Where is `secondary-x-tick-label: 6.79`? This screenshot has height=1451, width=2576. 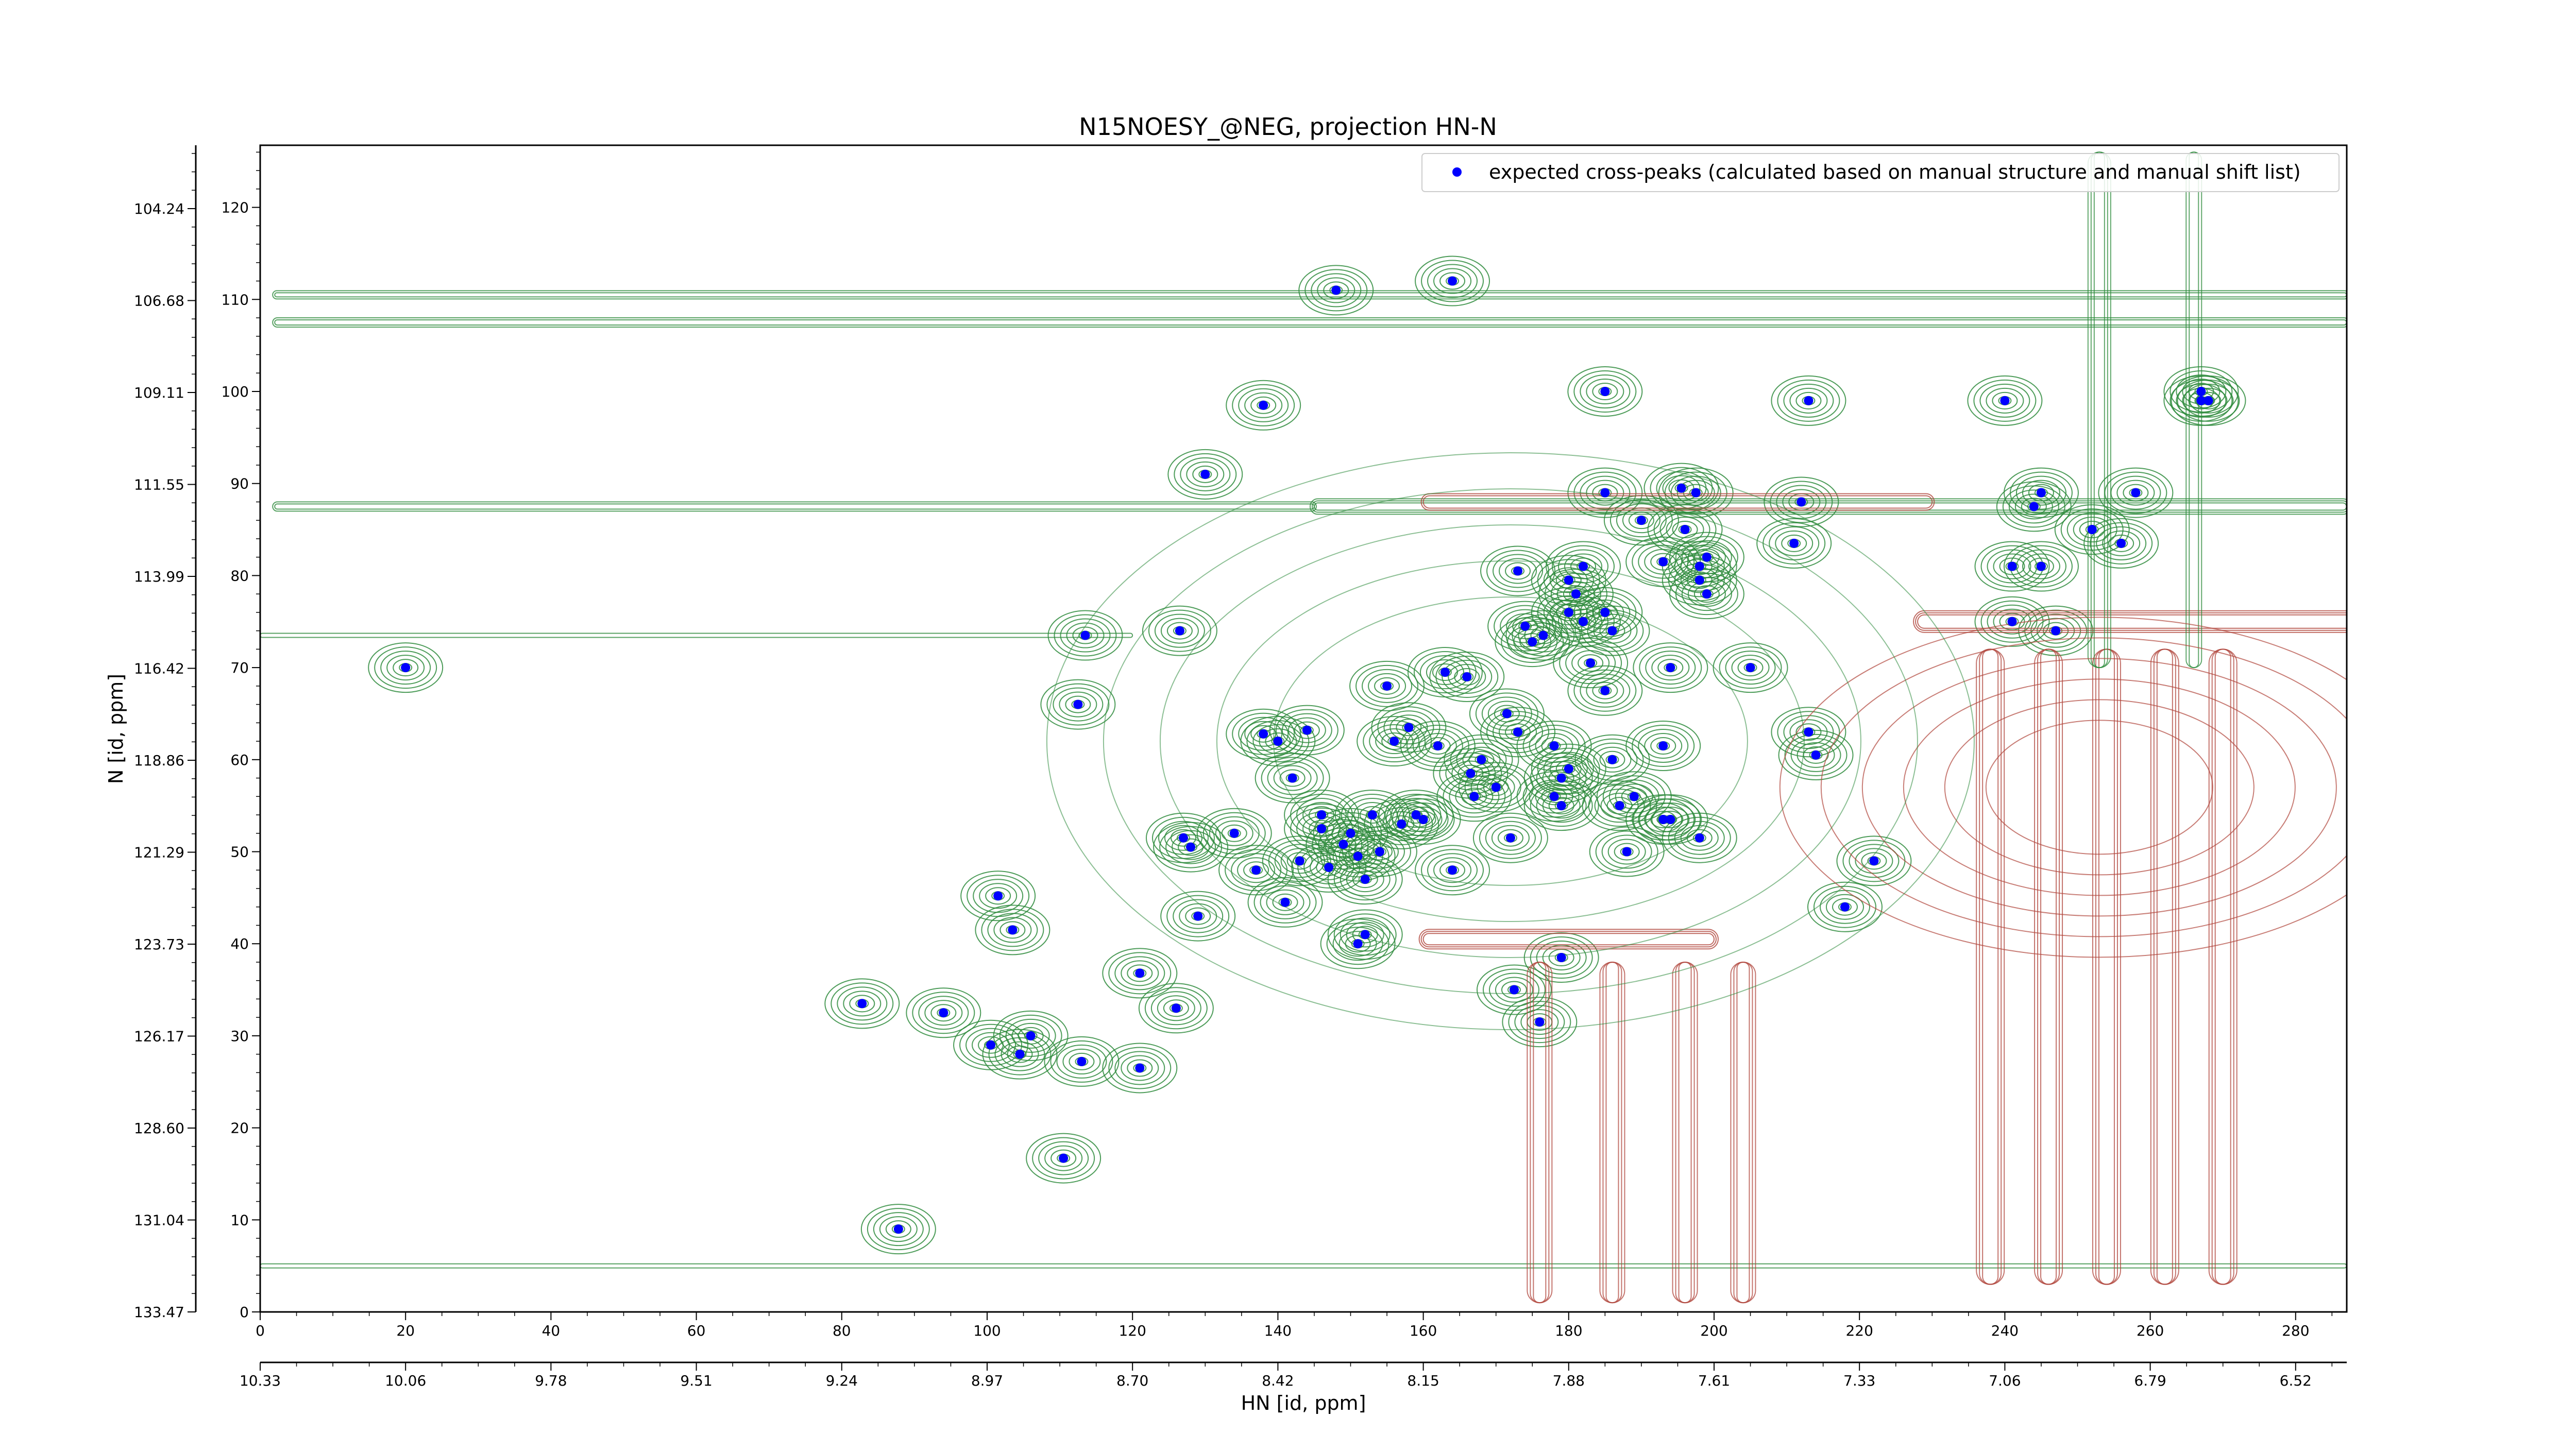 secondary-x-tick-label: 6.79 is located at coordinates (2150, 1380).